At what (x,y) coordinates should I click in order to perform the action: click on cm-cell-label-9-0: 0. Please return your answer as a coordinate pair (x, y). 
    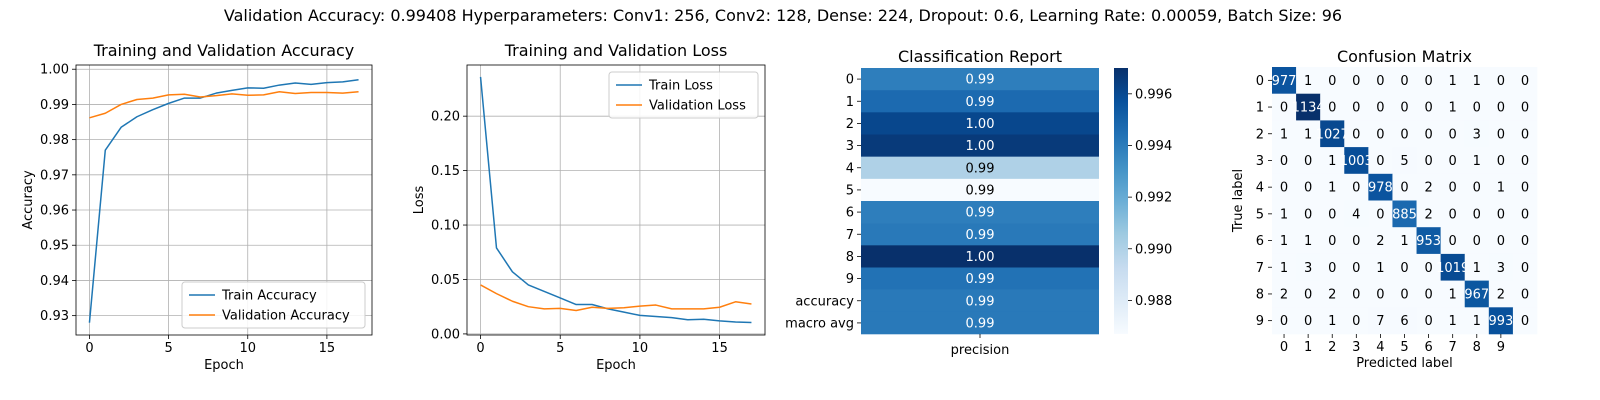
    Looking at the image, I should click on (1284, 321).